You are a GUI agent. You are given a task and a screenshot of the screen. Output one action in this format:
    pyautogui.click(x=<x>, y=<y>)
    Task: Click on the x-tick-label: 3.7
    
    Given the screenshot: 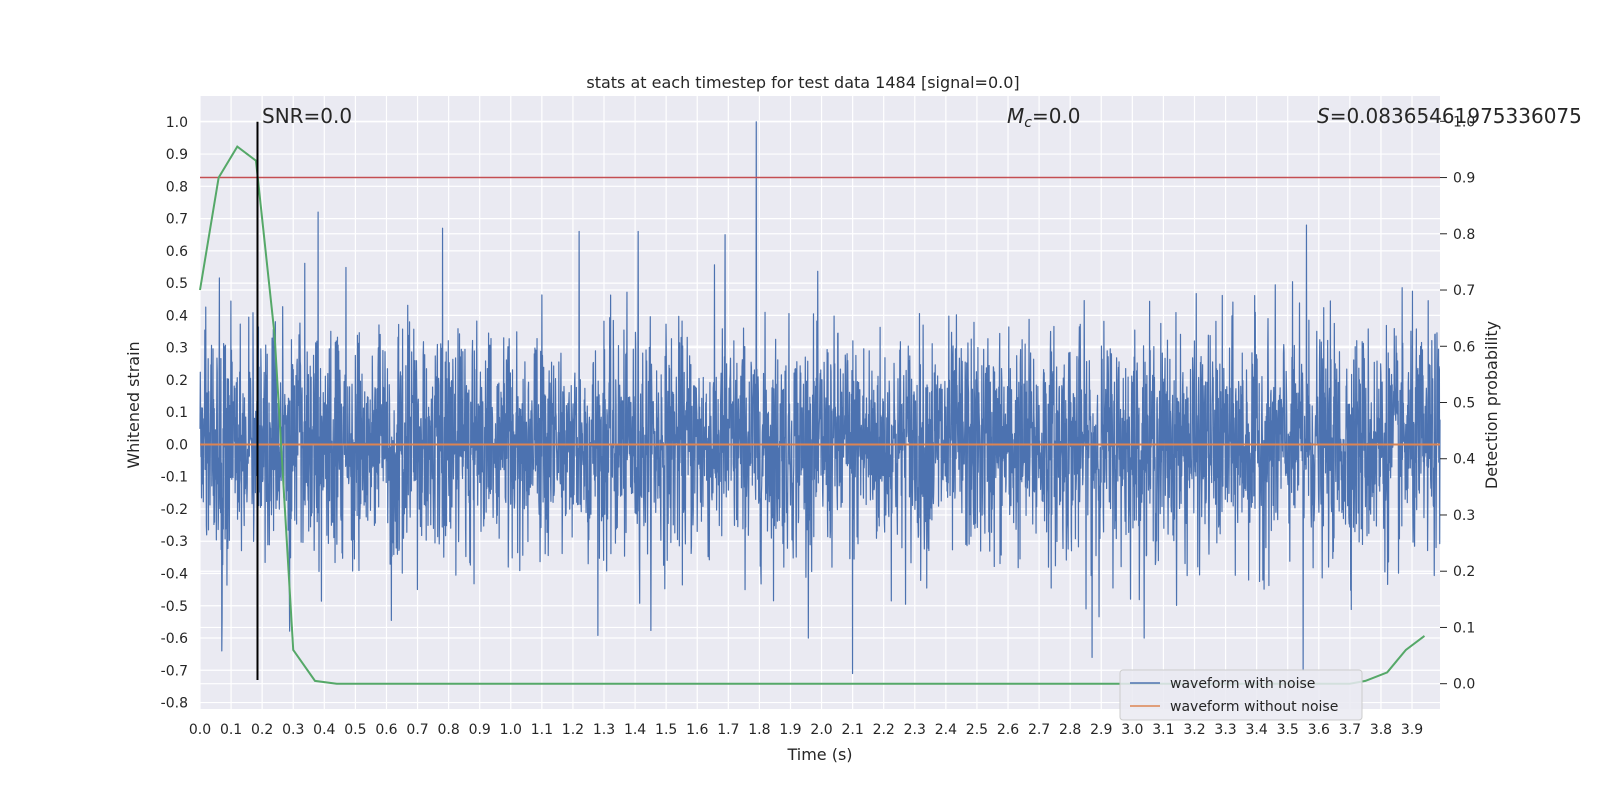 What is the action you would take?
    pyautogui.click(x=1350, y=730)
    